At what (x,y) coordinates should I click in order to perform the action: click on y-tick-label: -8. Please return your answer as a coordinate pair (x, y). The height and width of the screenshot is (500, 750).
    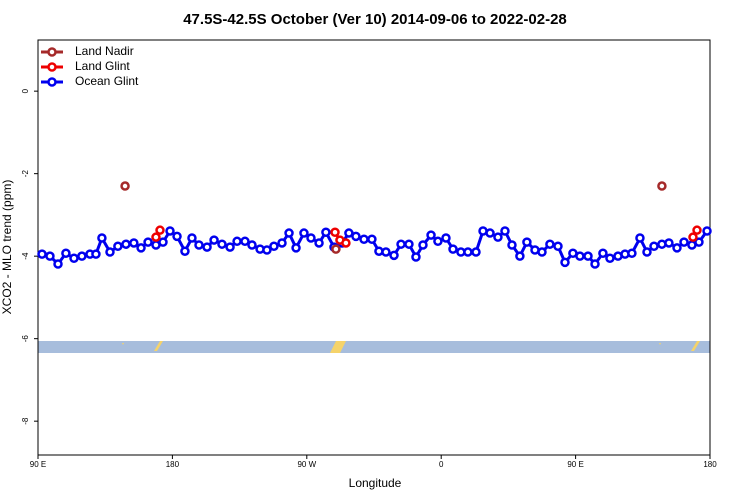
    Looking at the image, I should click on (25, 421).